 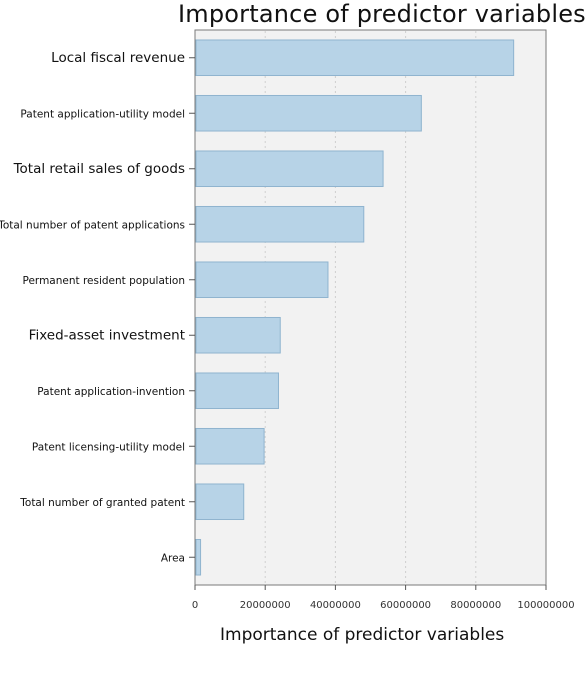 I want to click on category-label-9: Total number of granted patent, so click(x=102, y=503).